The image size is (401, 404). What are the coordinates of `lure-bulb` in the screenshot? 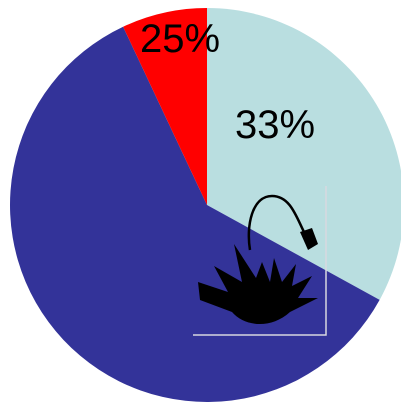 It's located at (309, 239).